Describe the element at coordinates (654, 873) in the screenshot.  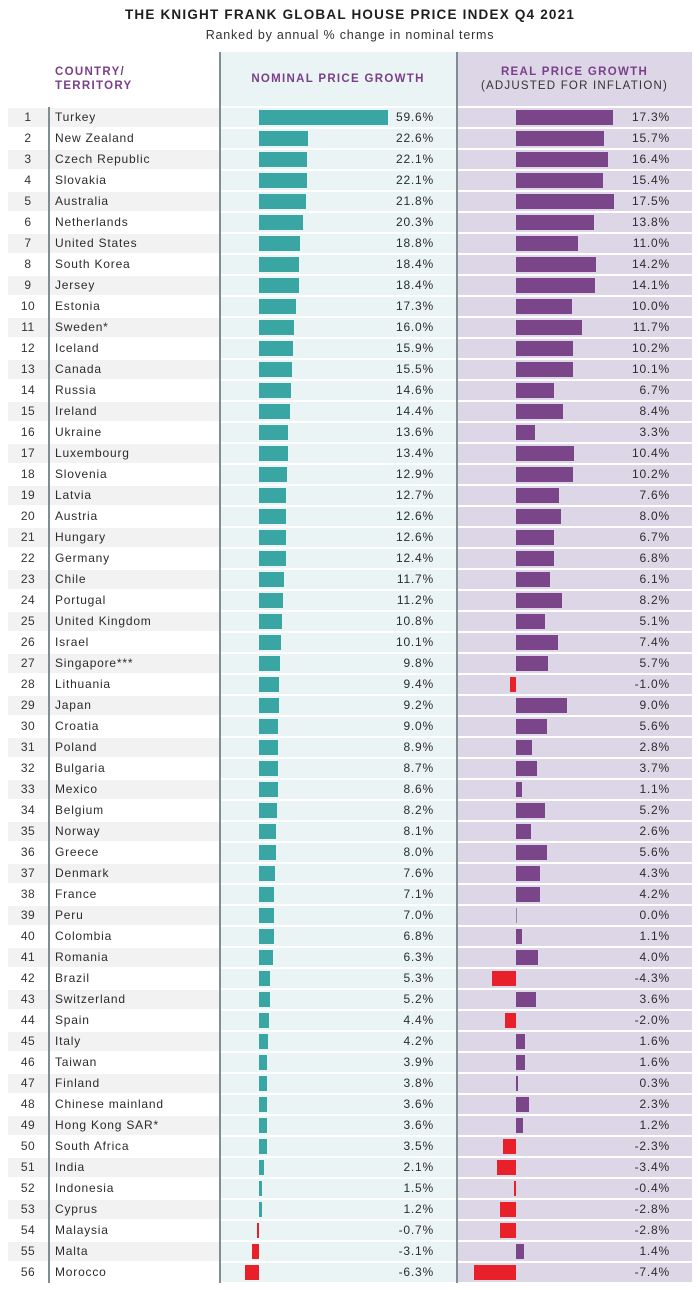
I see `real-value-label: 4.3%` at that location.